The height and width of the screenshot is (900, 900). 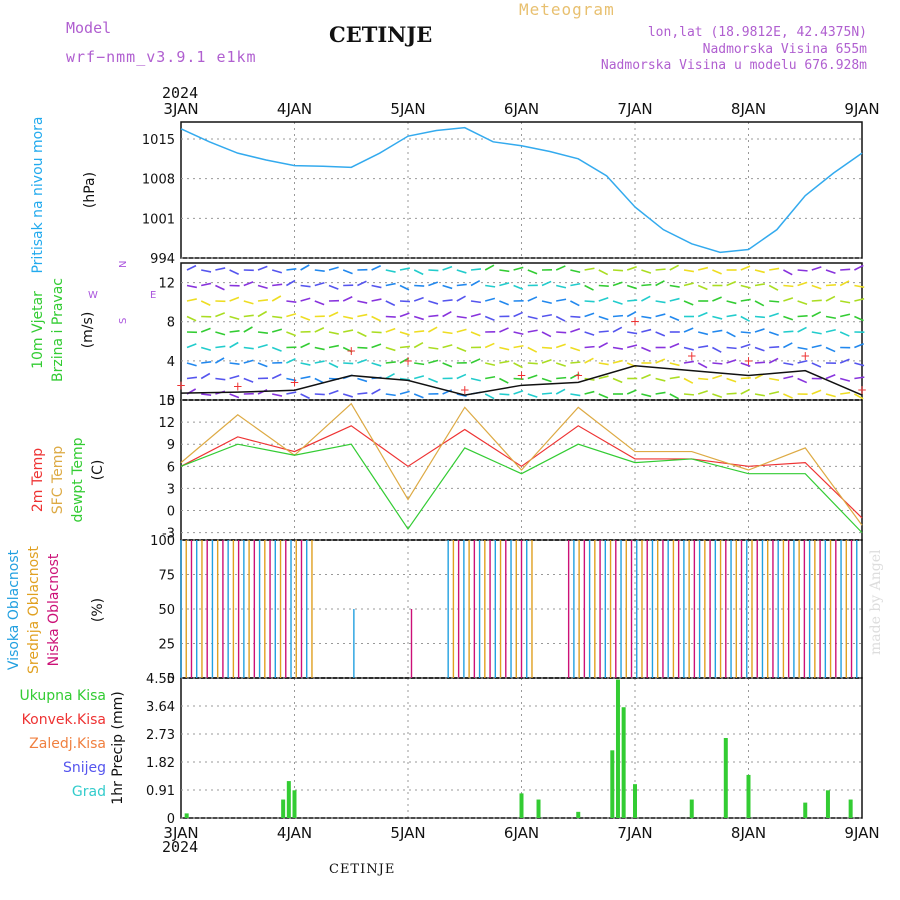 What do you see at coordinates (861, 833) in the screenshot?
I see `date-label-bottom: 9JAN` at bounding box center [861, 833].